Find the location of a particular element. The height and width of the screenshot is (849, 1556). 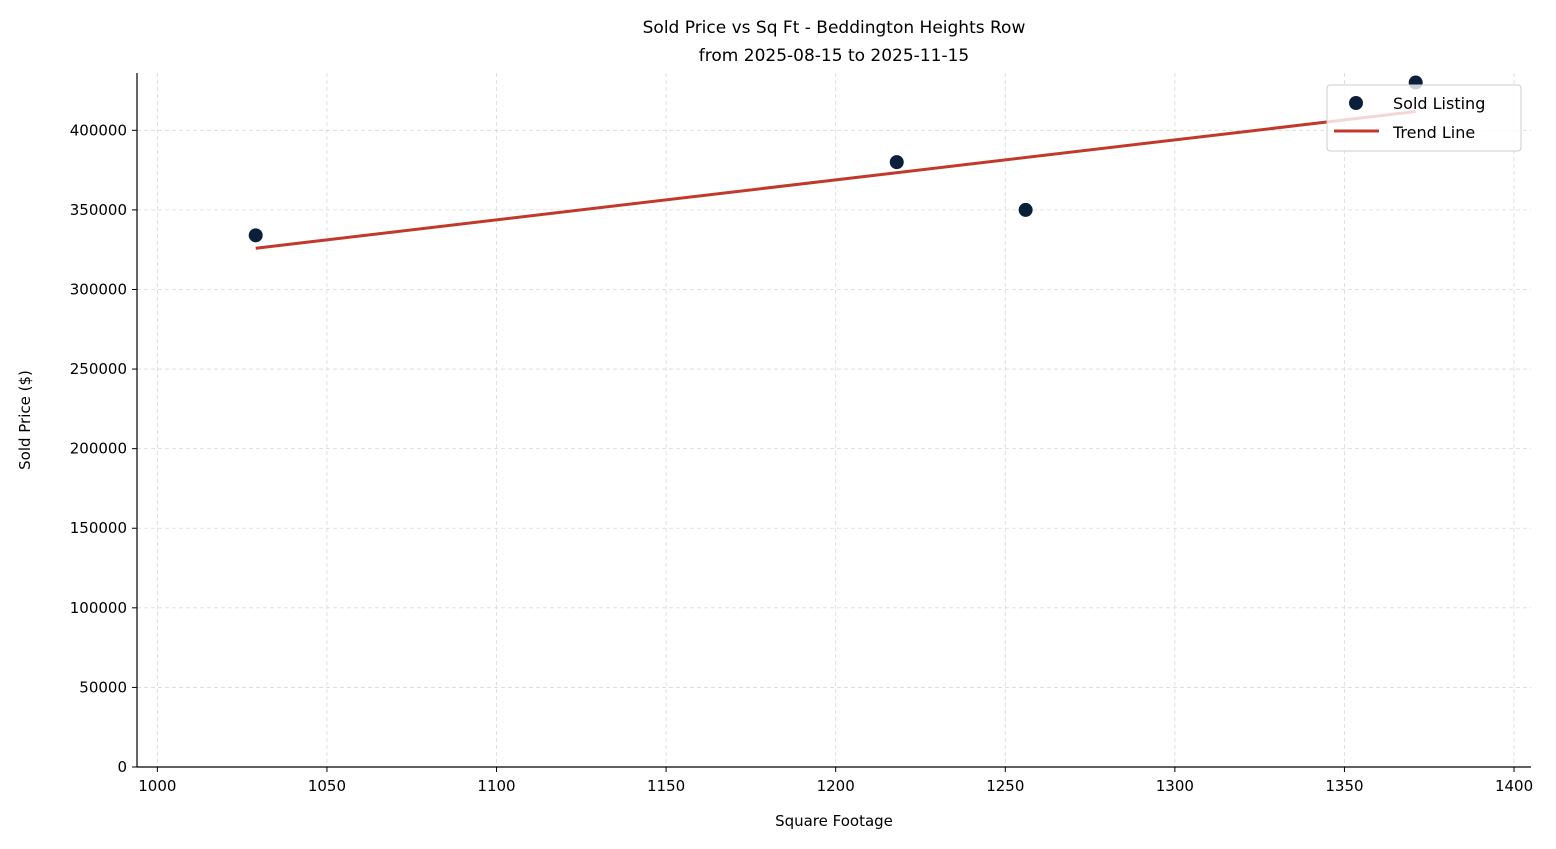

legend-box is located at coordinates (1424, 118).